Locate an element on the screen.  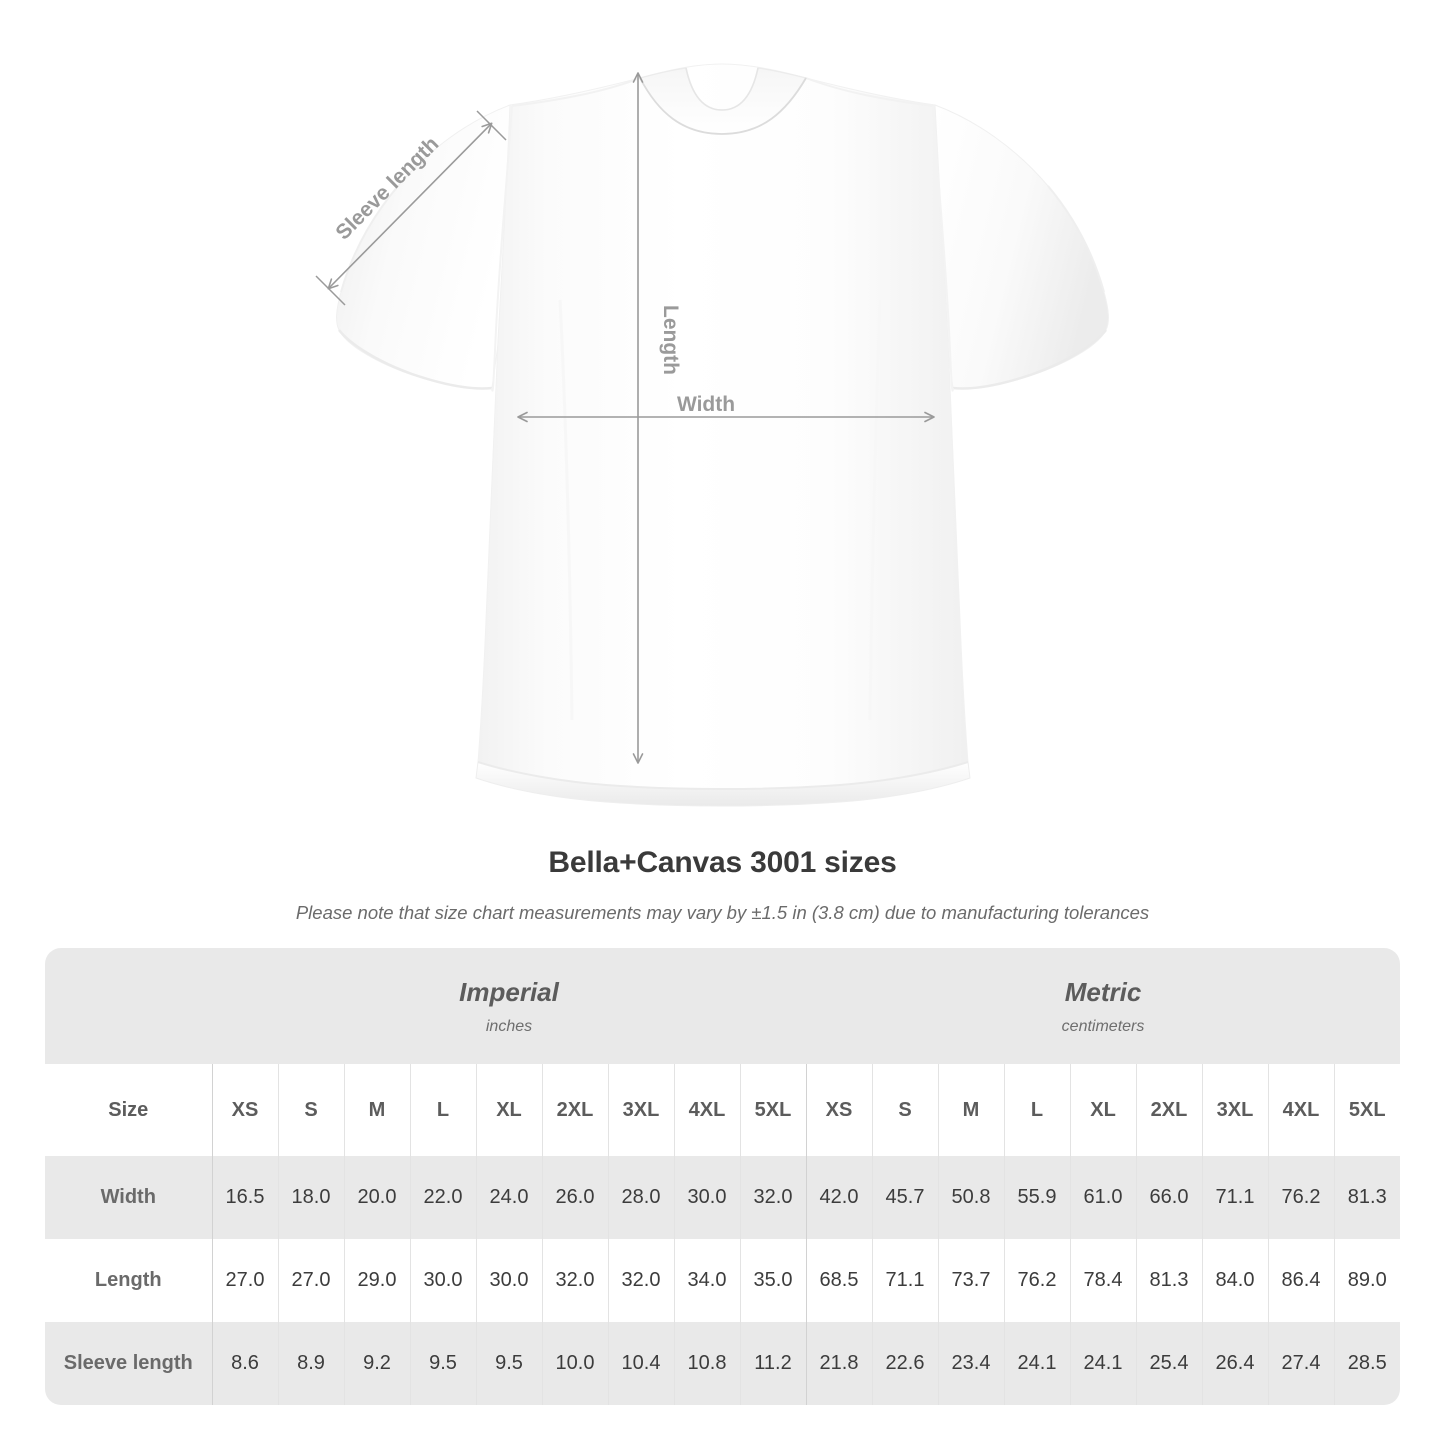
measurement-cell: 11.2 is located at coordinates (773, 1363).